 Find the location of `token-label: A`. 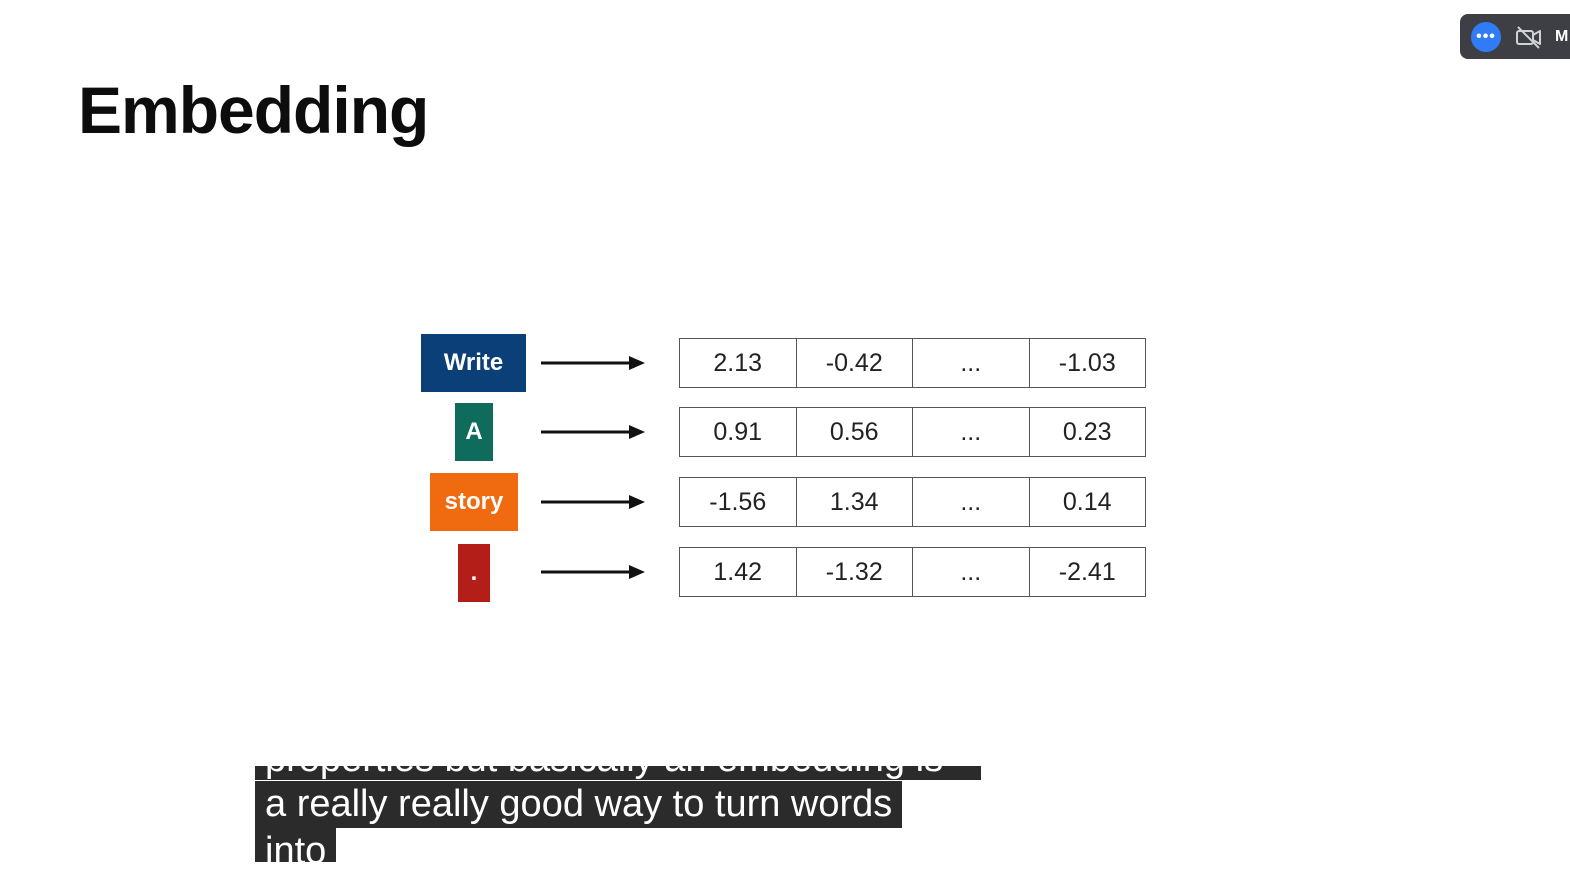

token-label: A is located at coordinates (474, 431).